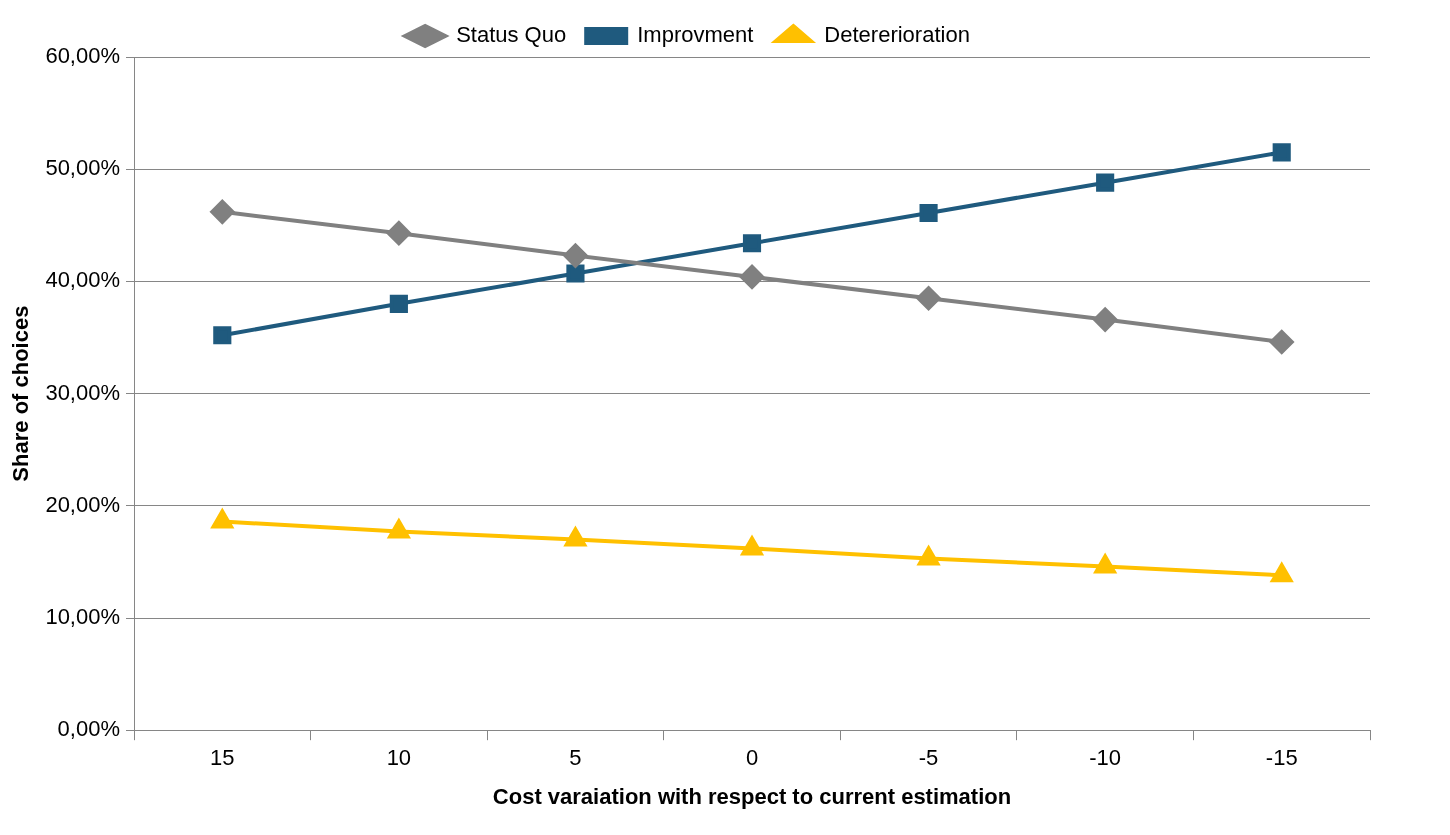 Image resolution: width=1450 pixels, height=835 pixels. What do you see at coordinates (21, 393) in the screenshot?
I see `y-axis-title: Share of choices` at bounding box center [21, 393].